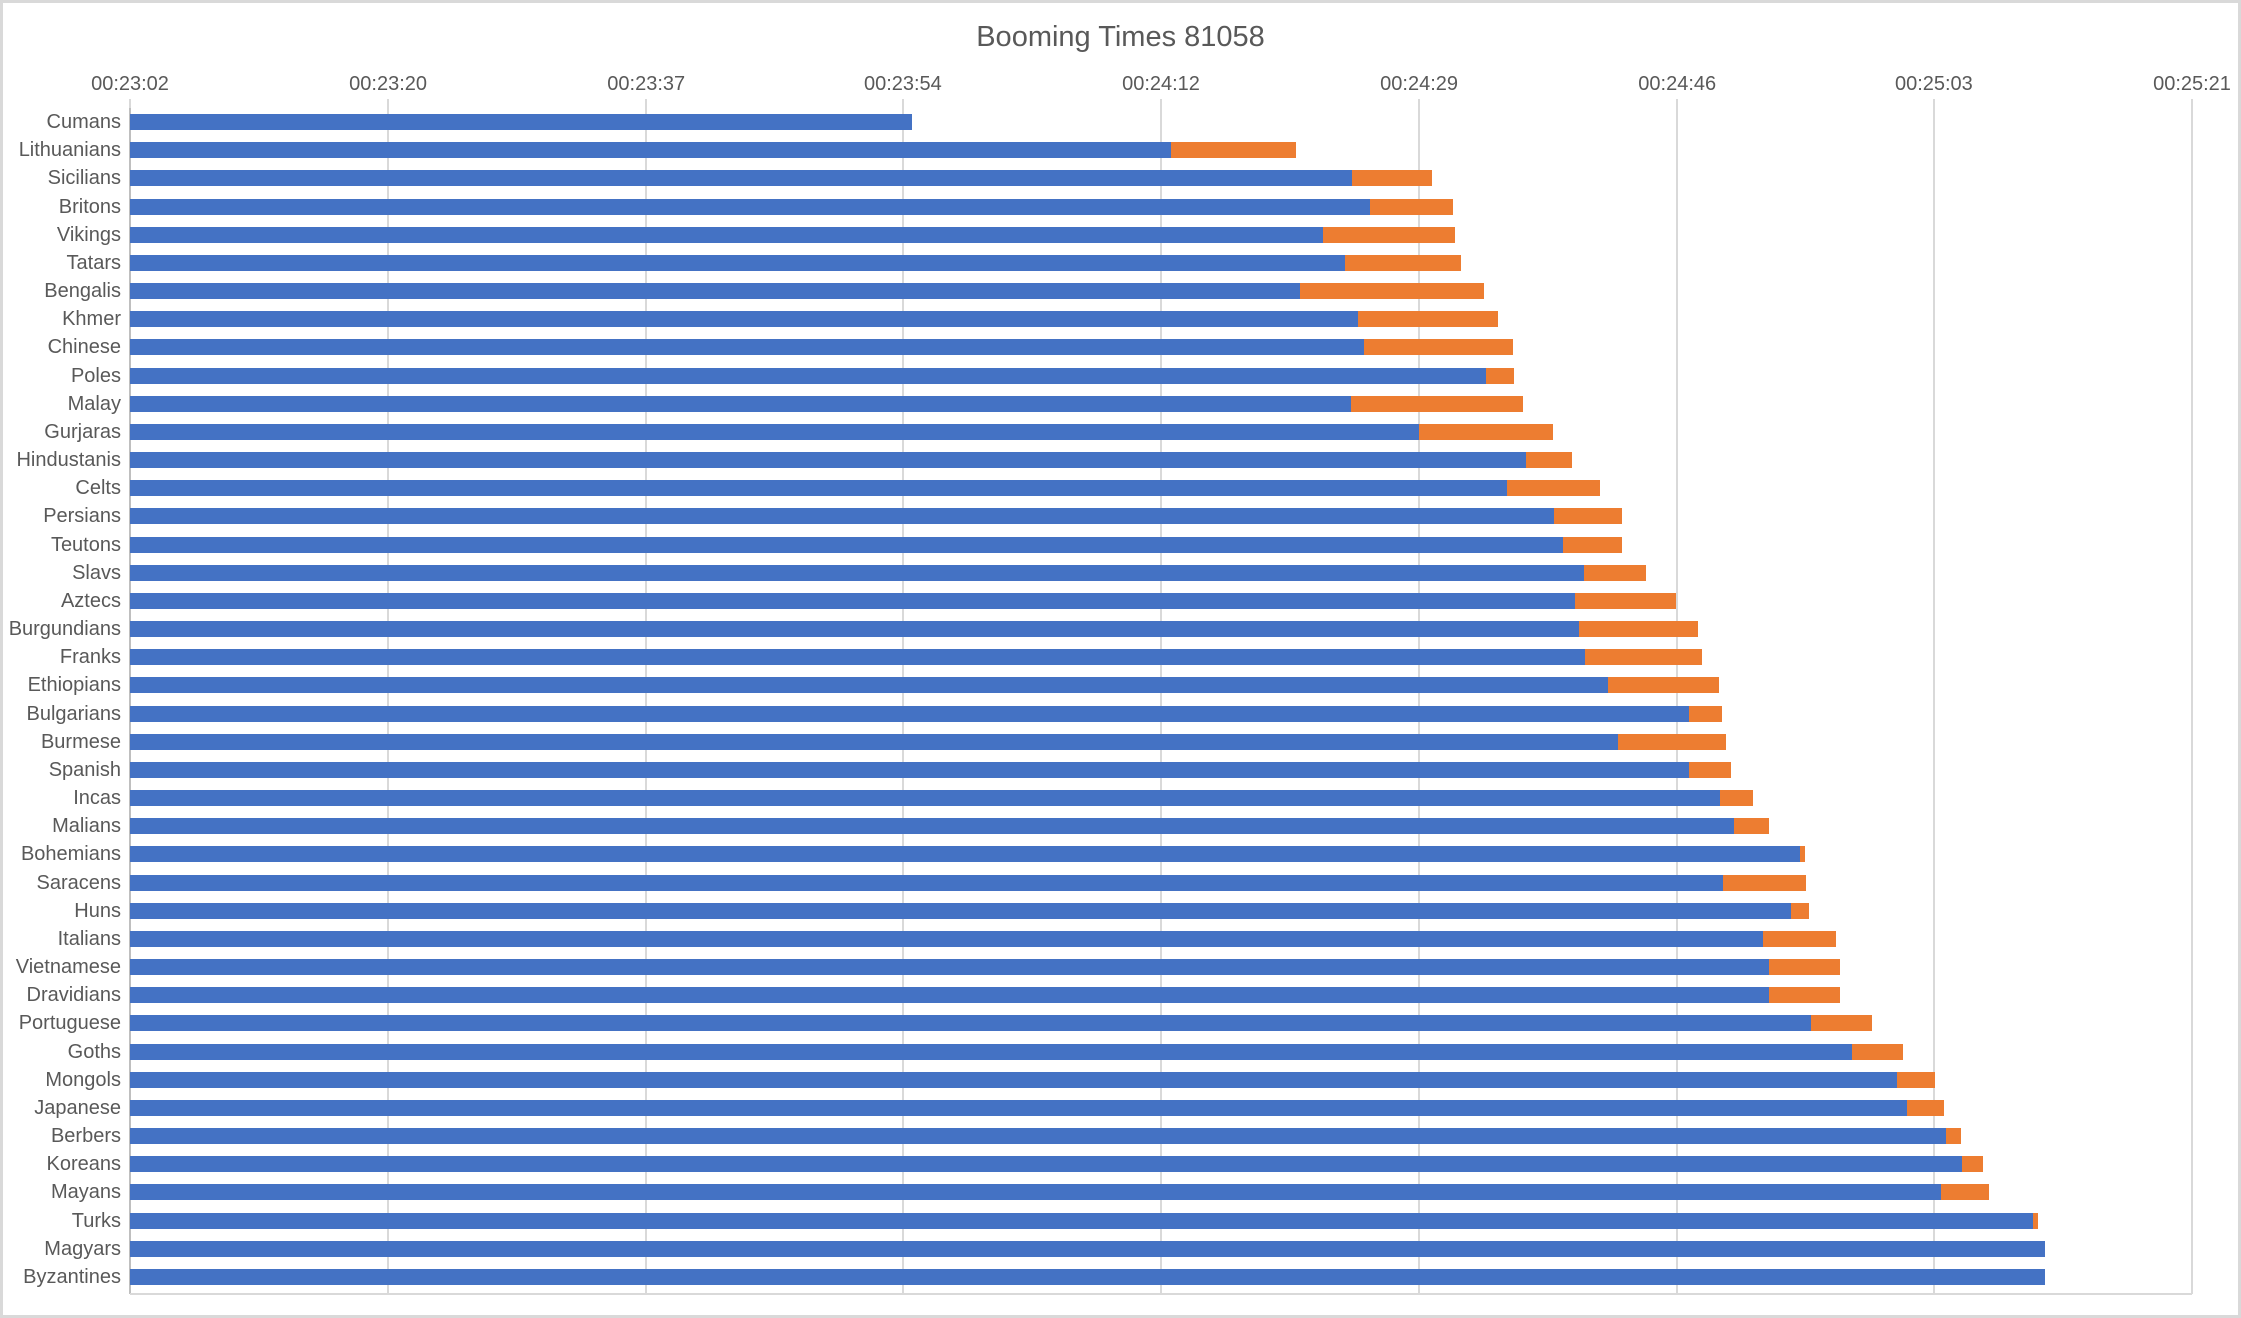  I want to click on category-axis-line, so click(130, 696).